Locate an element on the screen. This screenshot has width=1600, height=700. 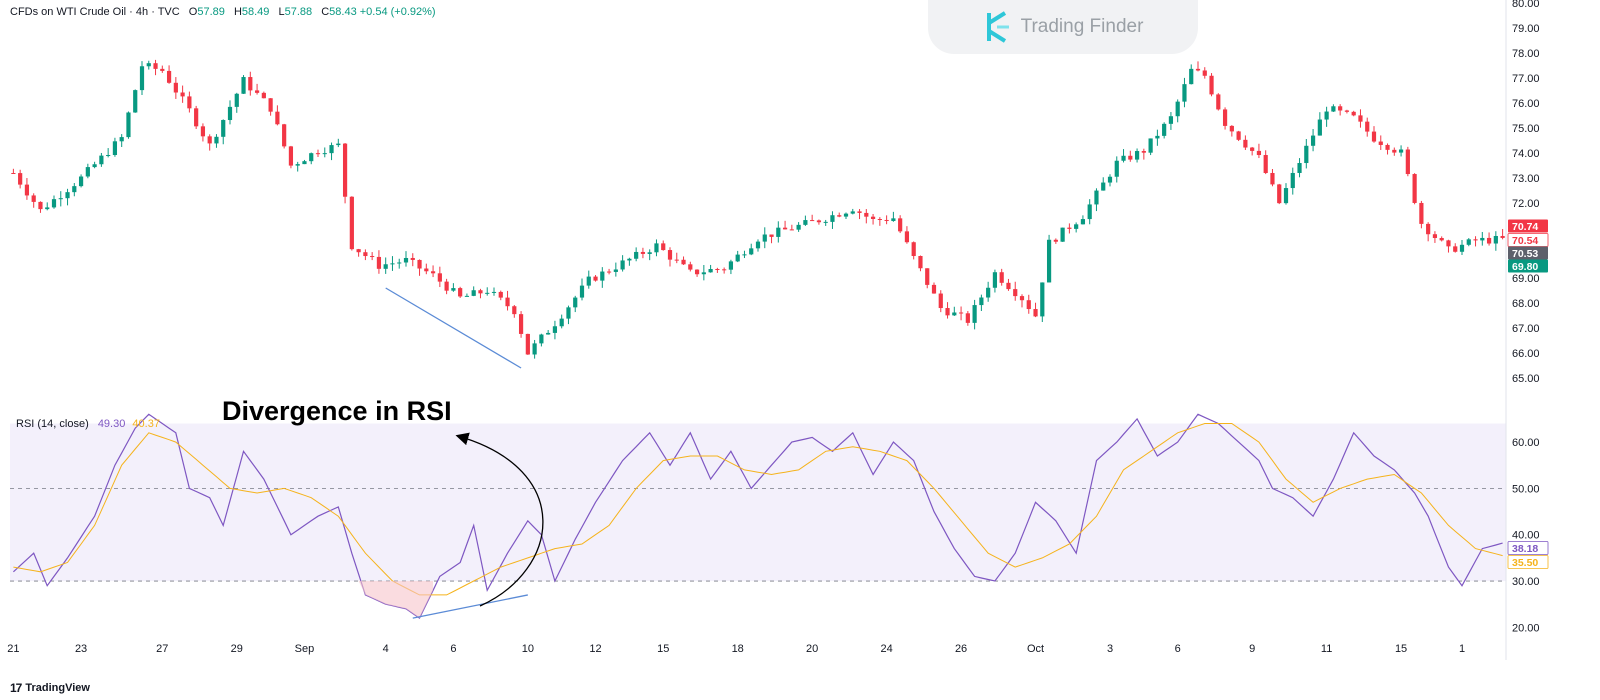
low-label: L is located at coordinates (281, 12).